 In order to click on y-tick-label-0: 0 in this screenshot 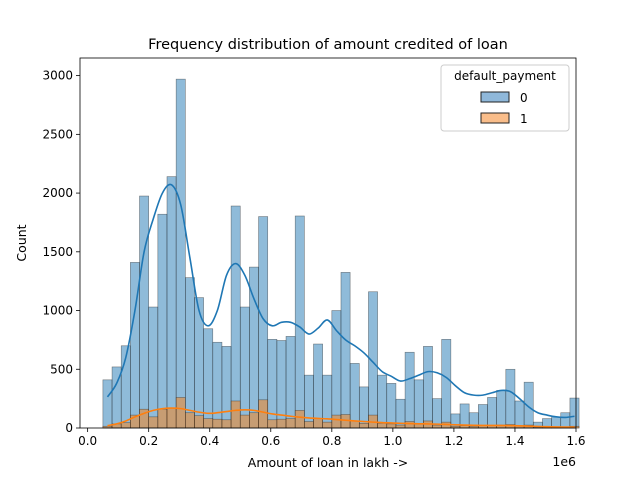, I will do `click(69, 428)`.